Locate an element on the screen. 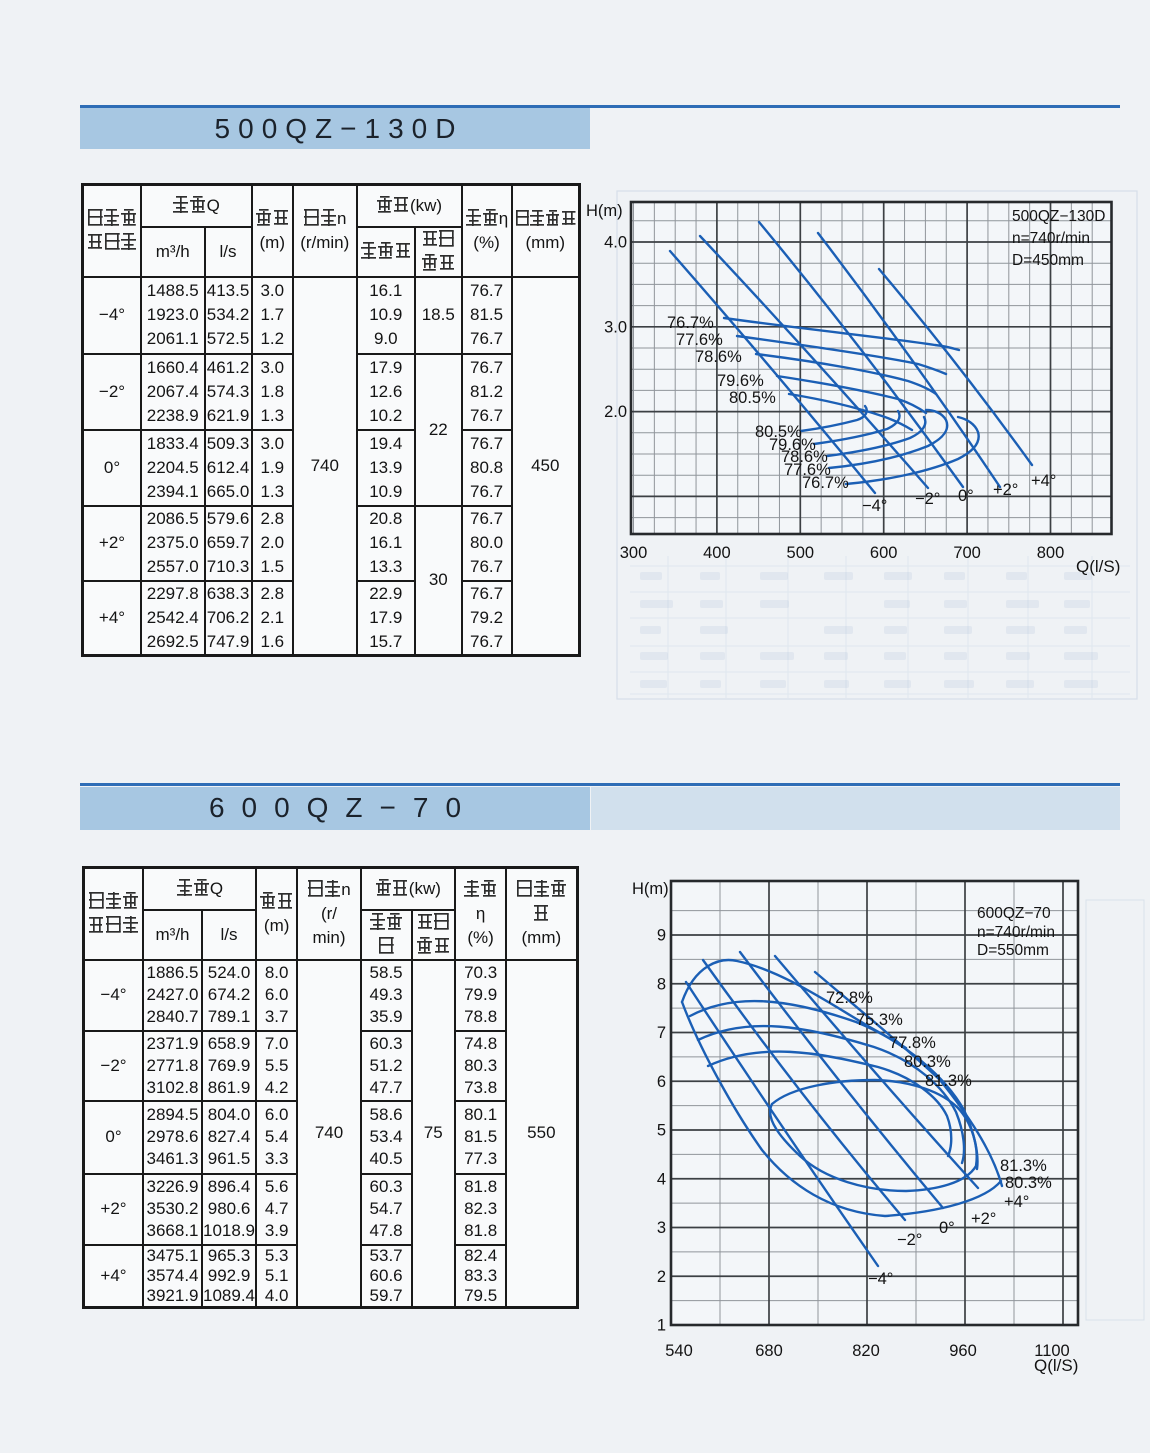 This screenshot has height=1453, width=1150. svg-text: 3 is located at coordinates (661, 1228).